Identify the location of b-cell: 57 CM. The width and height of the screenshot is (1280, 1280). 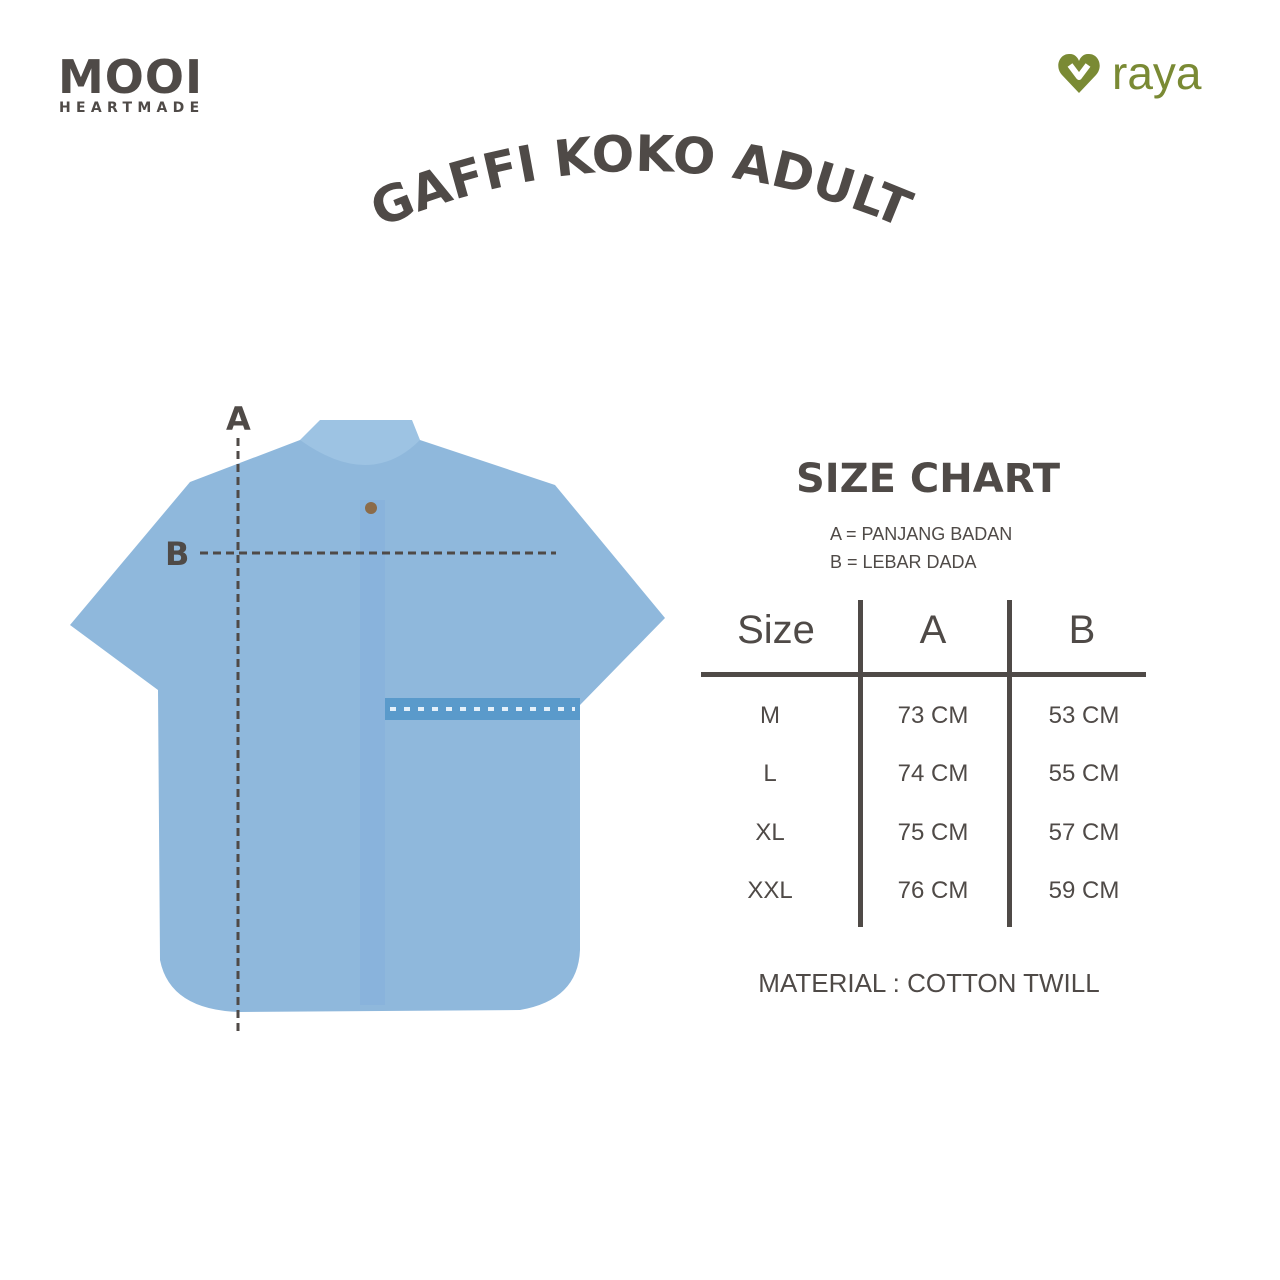
(1084, 832).